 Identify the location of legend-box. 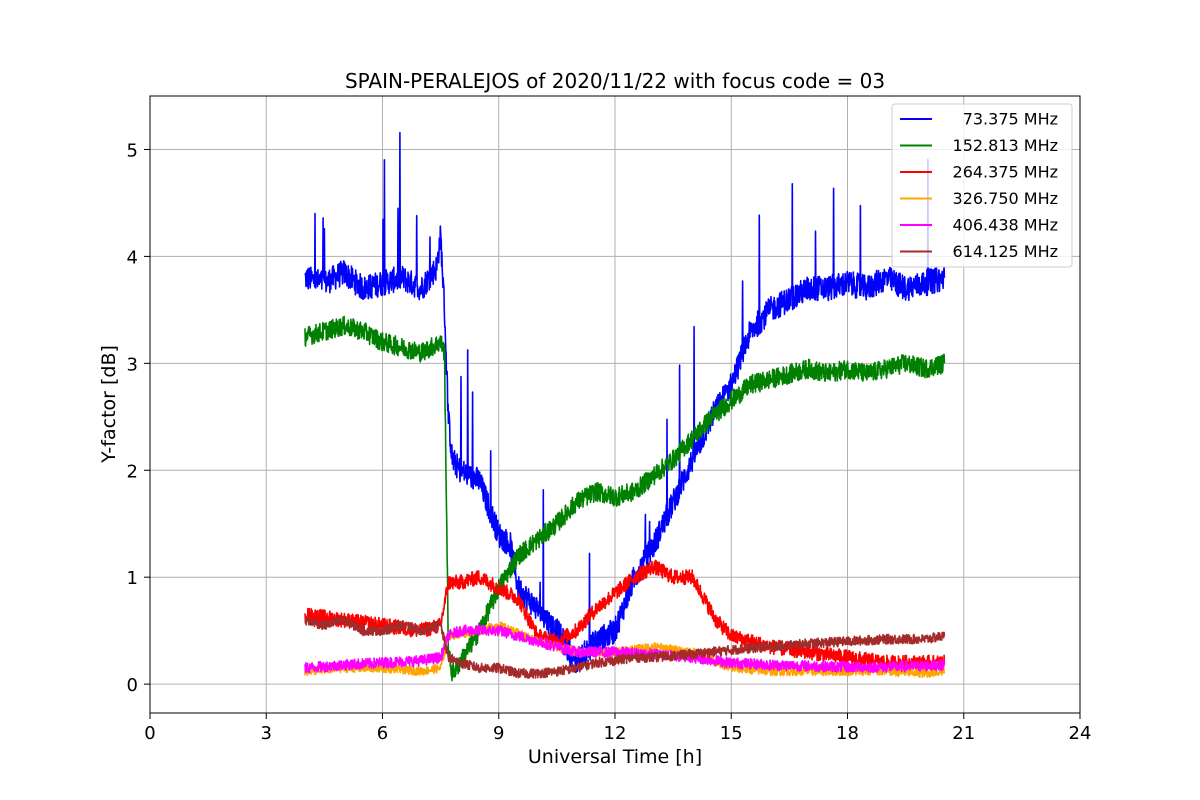
(982, 185).